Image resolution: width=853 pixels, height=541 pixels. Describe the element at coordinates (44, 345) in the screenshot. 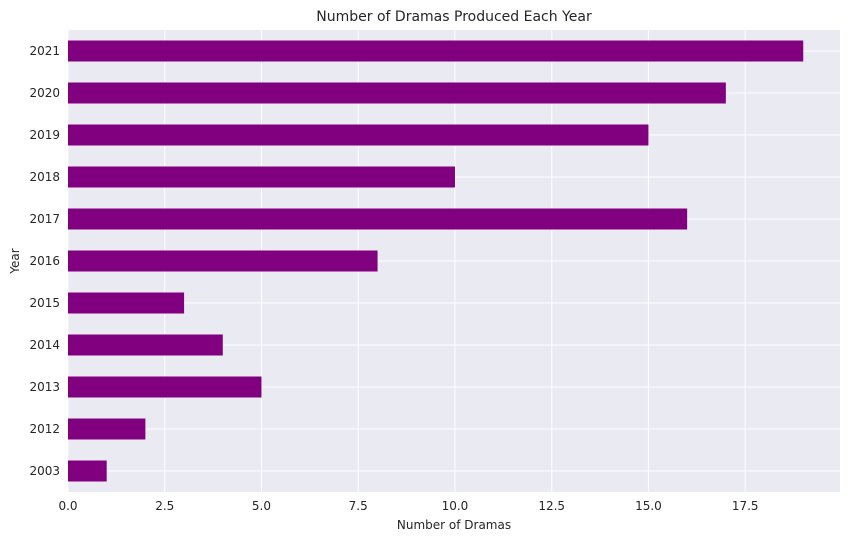

I see `y-tick-label: 2014` at that location.